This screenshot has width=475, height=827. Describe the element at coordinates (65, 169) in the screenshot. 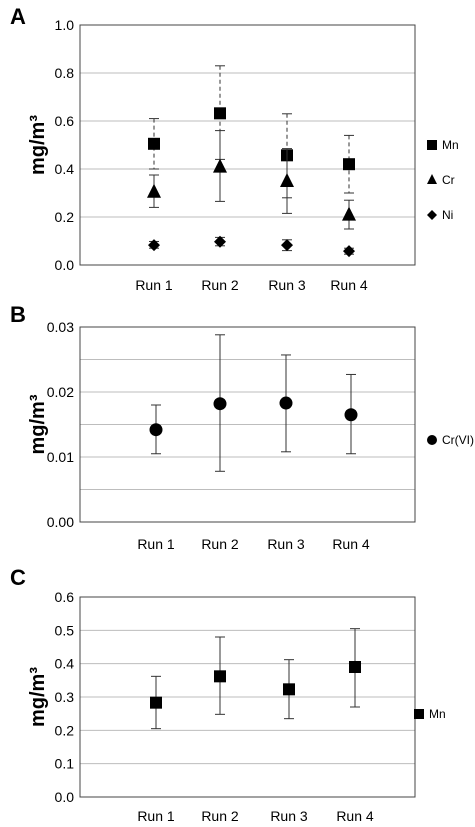

I see `panel-a-ytick-label: 0.4` at that location.